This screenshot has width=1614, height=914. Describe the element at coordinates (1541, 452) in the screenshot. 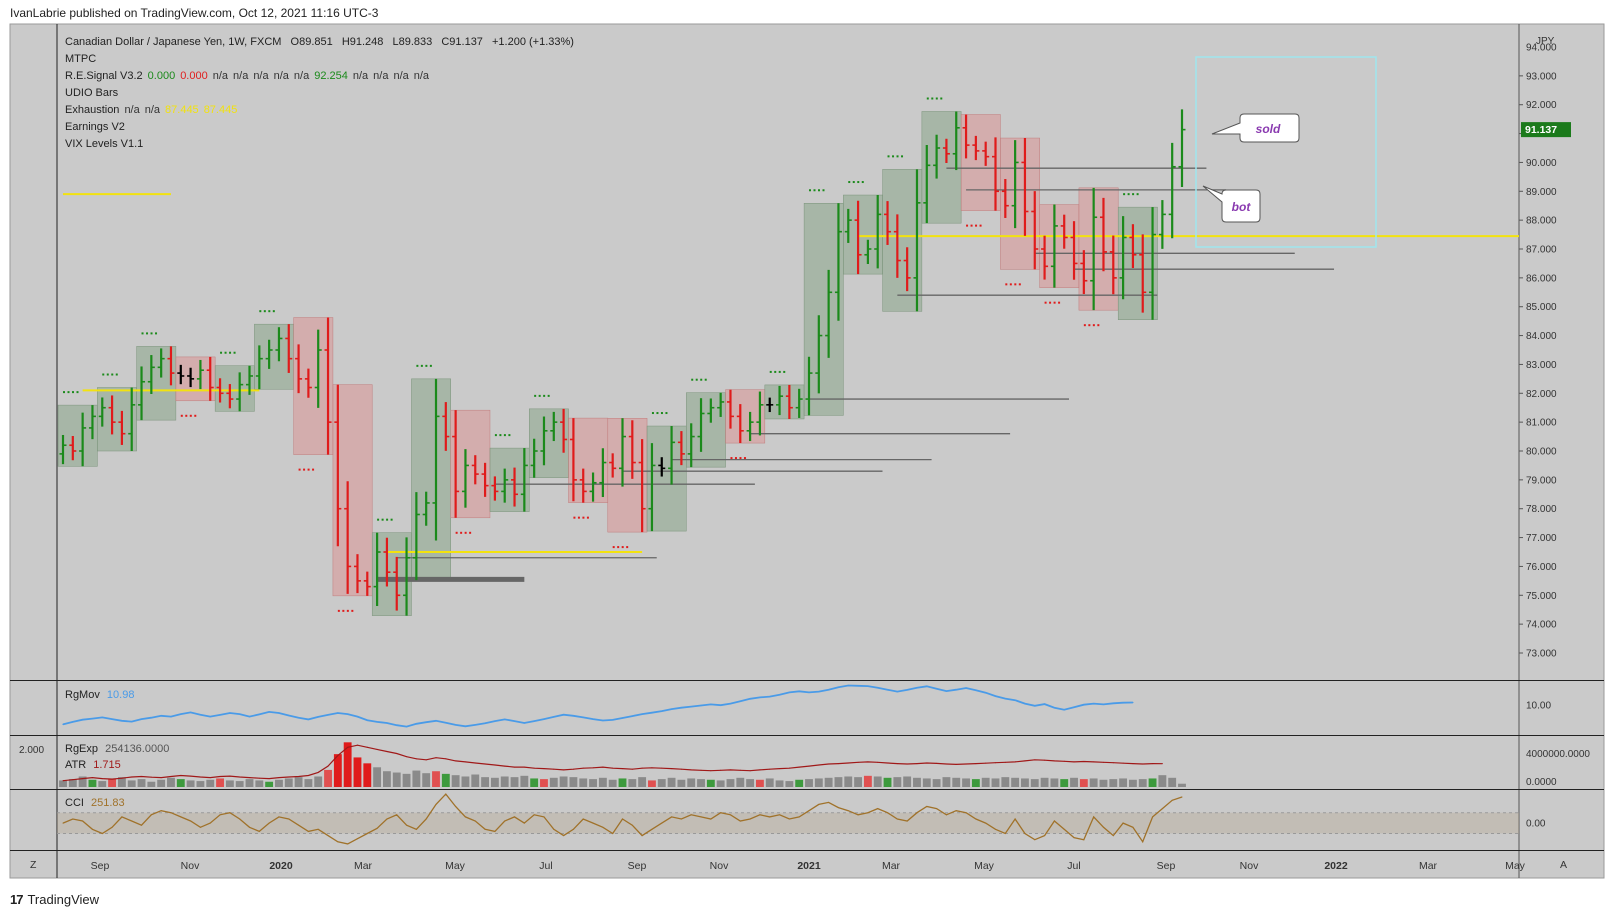

I see `price-tick-label: 80.000` at that location.